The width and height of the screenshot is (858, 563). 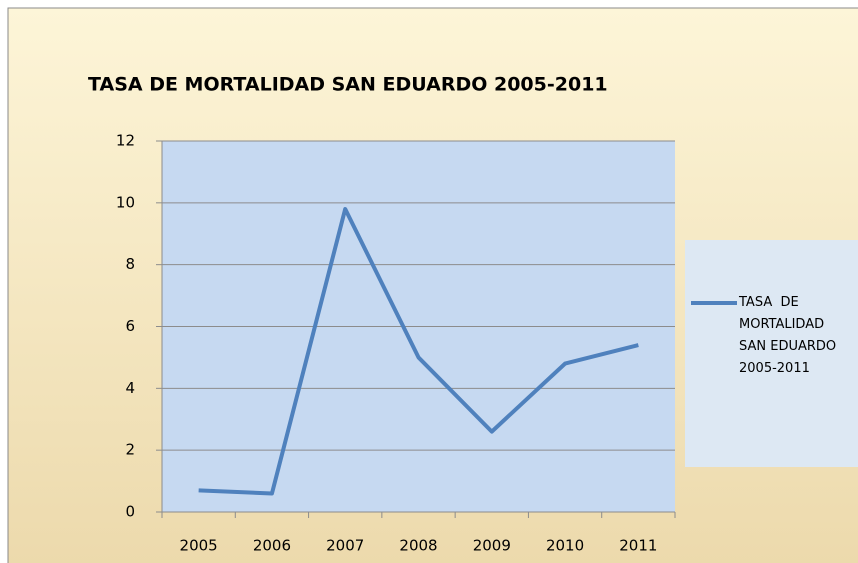 What do you see at coordinates (130, 264) in the screenshot?
I see `y-tick-label: 8` at bounding box center [130, 264].